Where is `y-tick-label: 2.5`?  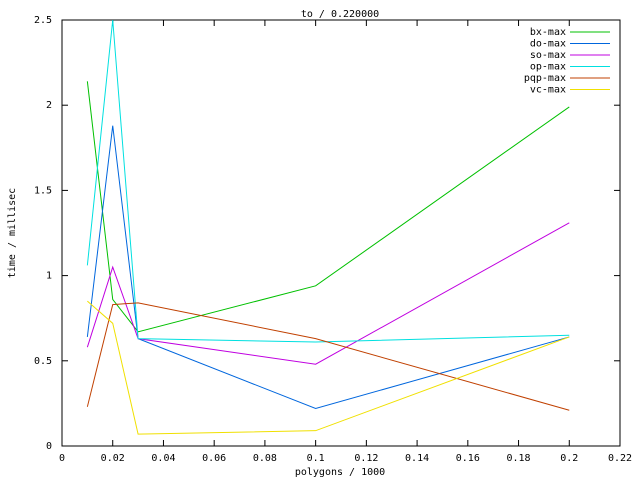
y-tick-label: 2.5 is located at coordinates (43, 20).